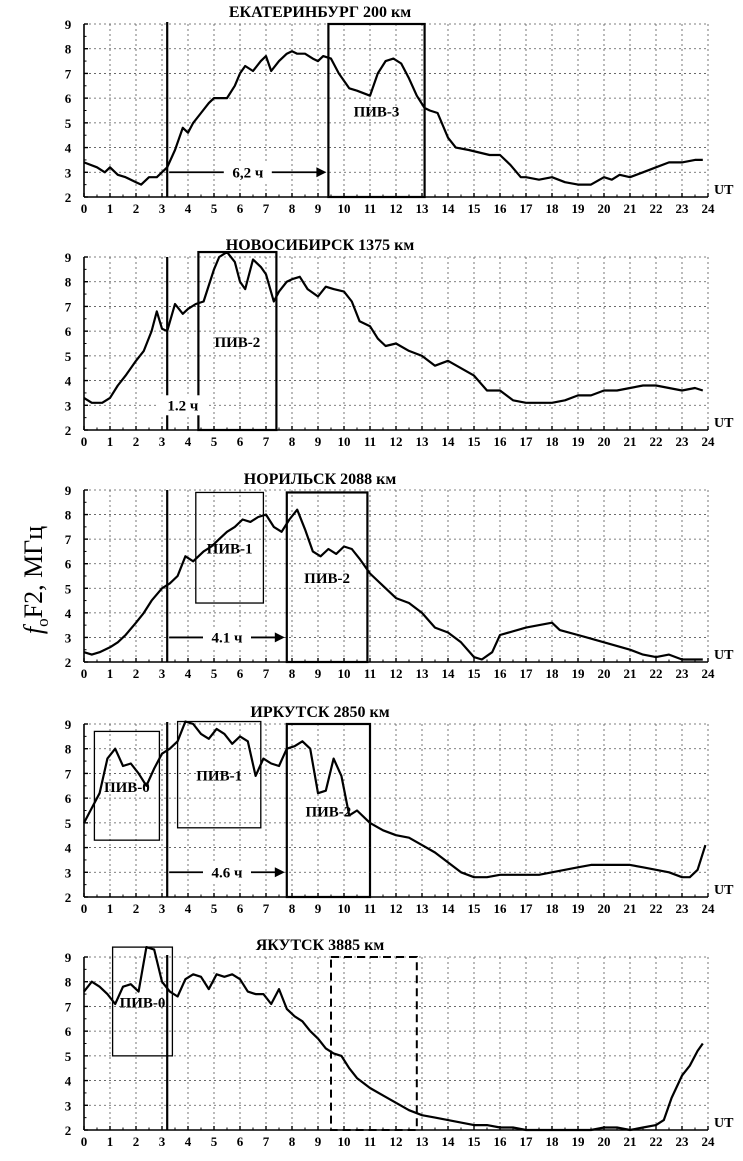 The image size is (743, 1161). What do you see at coordinates (68, 24) in the screenshot?
I see `y-tick-label: 9` at bounding box center [68, 24].